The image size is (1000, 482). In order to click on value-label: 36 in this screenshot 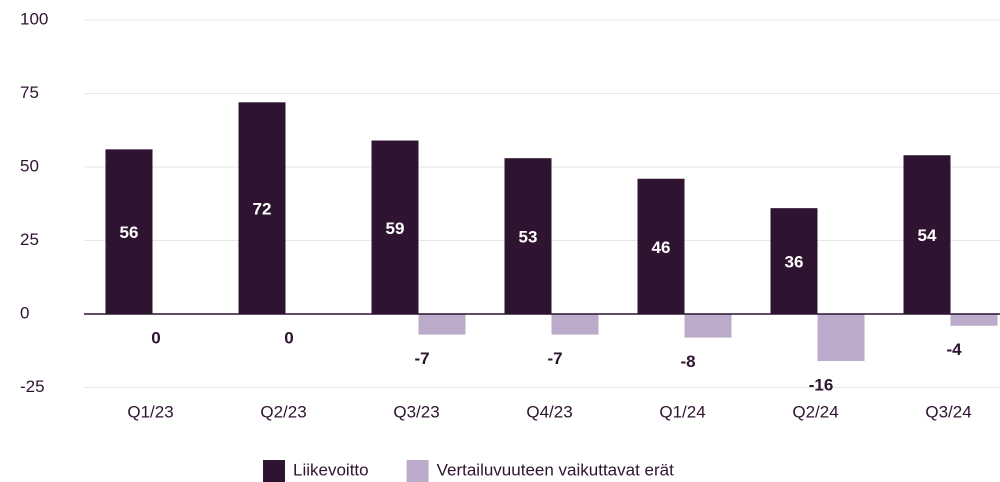, I will do `click(794, 262)`.